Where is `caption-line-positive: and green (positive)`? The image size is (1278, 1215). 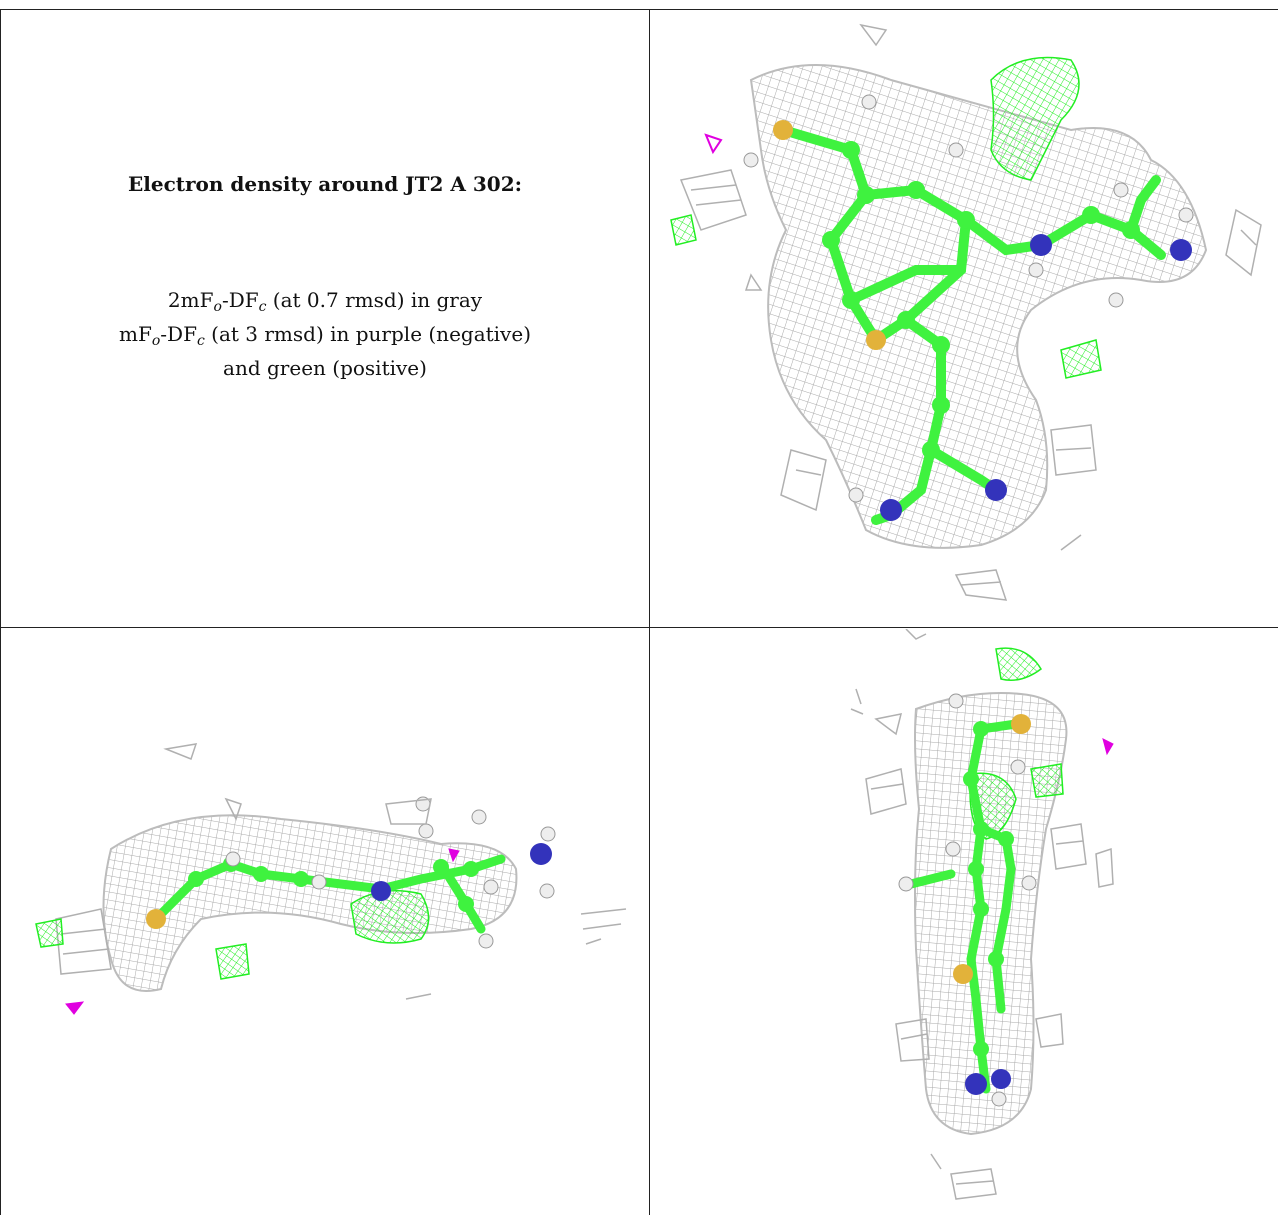
caption-line-positive: and green (positive) is located at coordinates (325, 368).